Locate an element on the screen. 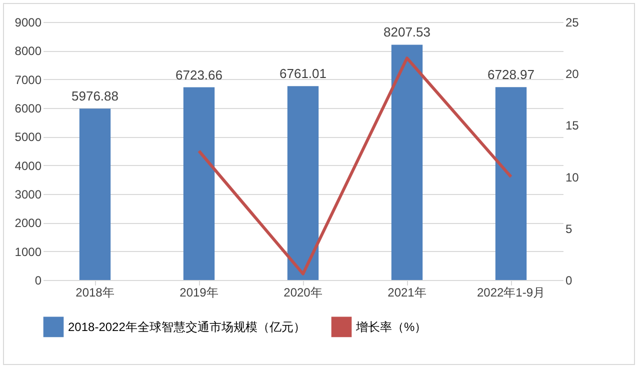 The width and height of the screenshot is (640, 370). y-tick-label: 6000 is located at coordinates (28, 109).